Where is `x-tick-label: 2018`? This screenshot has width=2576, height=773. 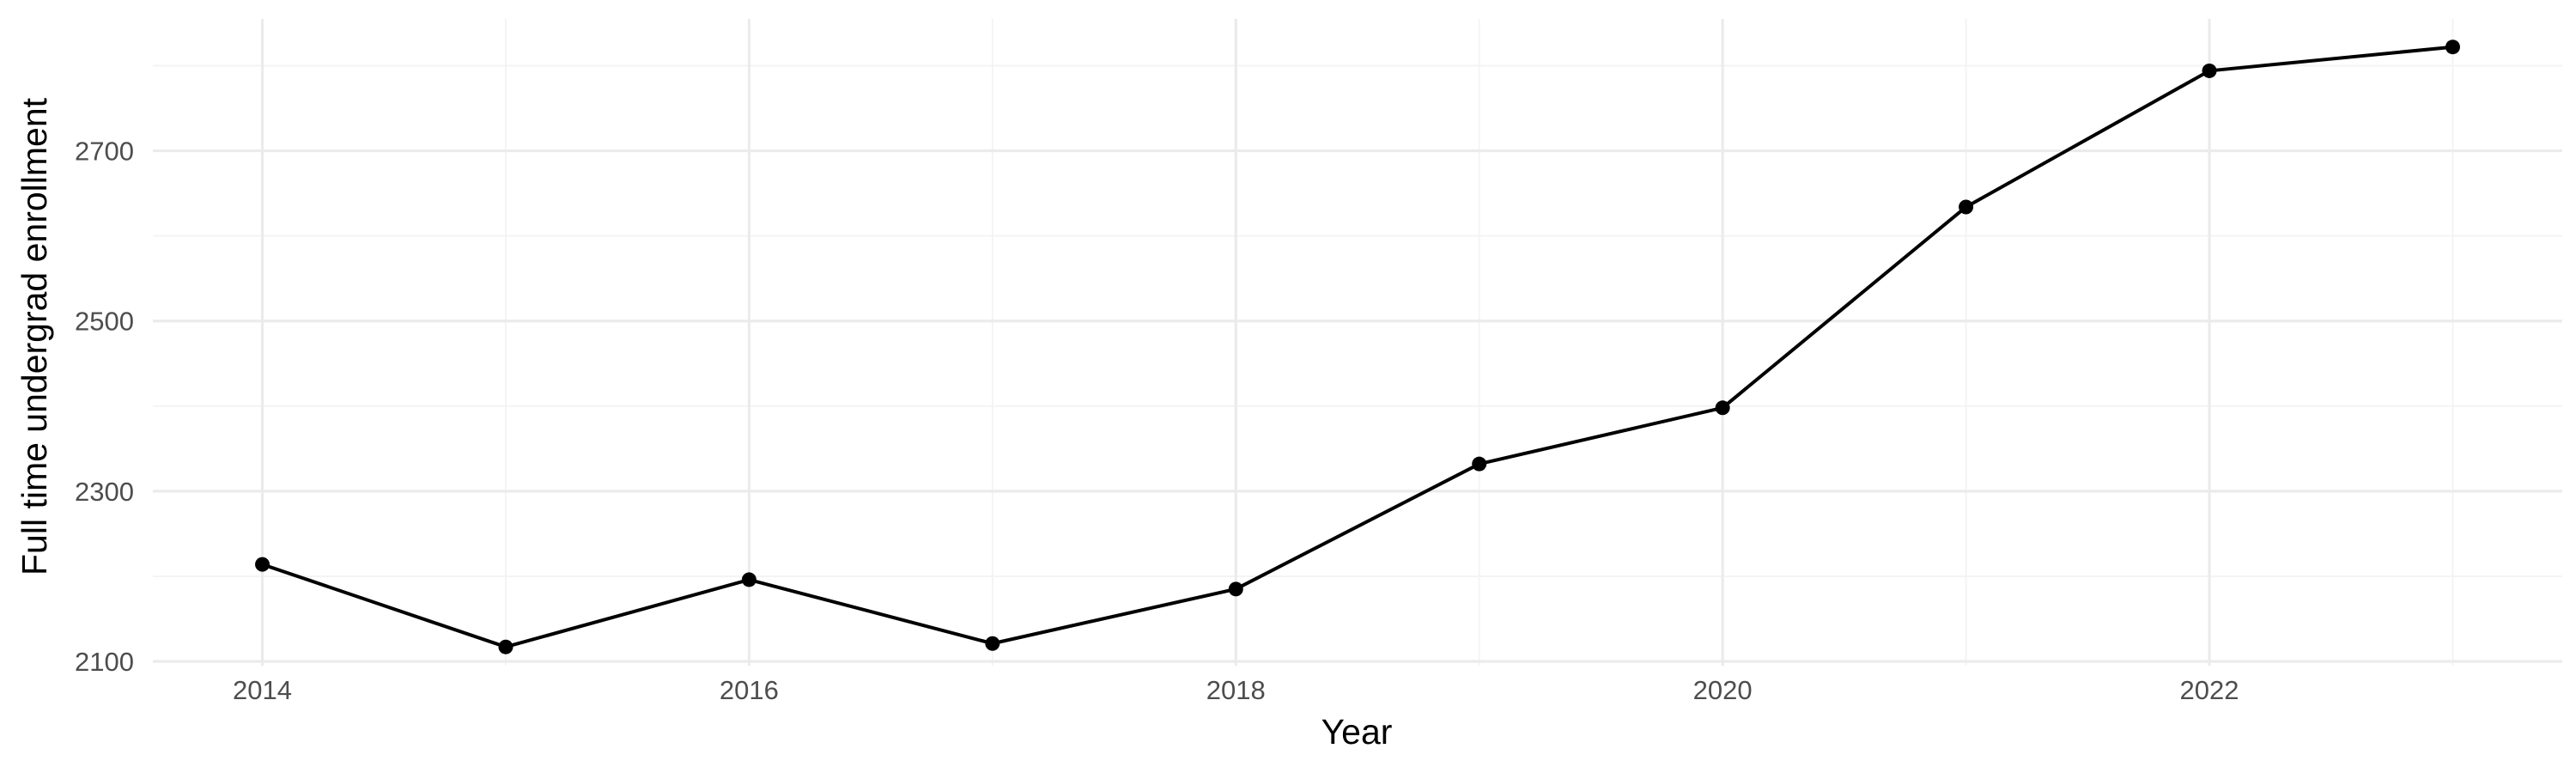
x-tick-label: 2018 is located at coordinates (1236, 690).